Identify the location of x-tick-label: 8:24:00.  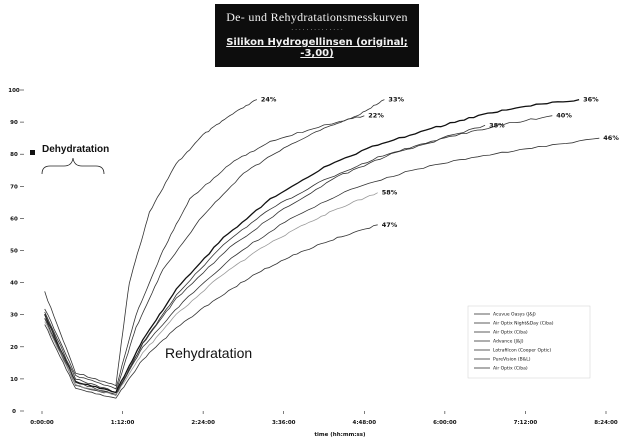
(606, 423).